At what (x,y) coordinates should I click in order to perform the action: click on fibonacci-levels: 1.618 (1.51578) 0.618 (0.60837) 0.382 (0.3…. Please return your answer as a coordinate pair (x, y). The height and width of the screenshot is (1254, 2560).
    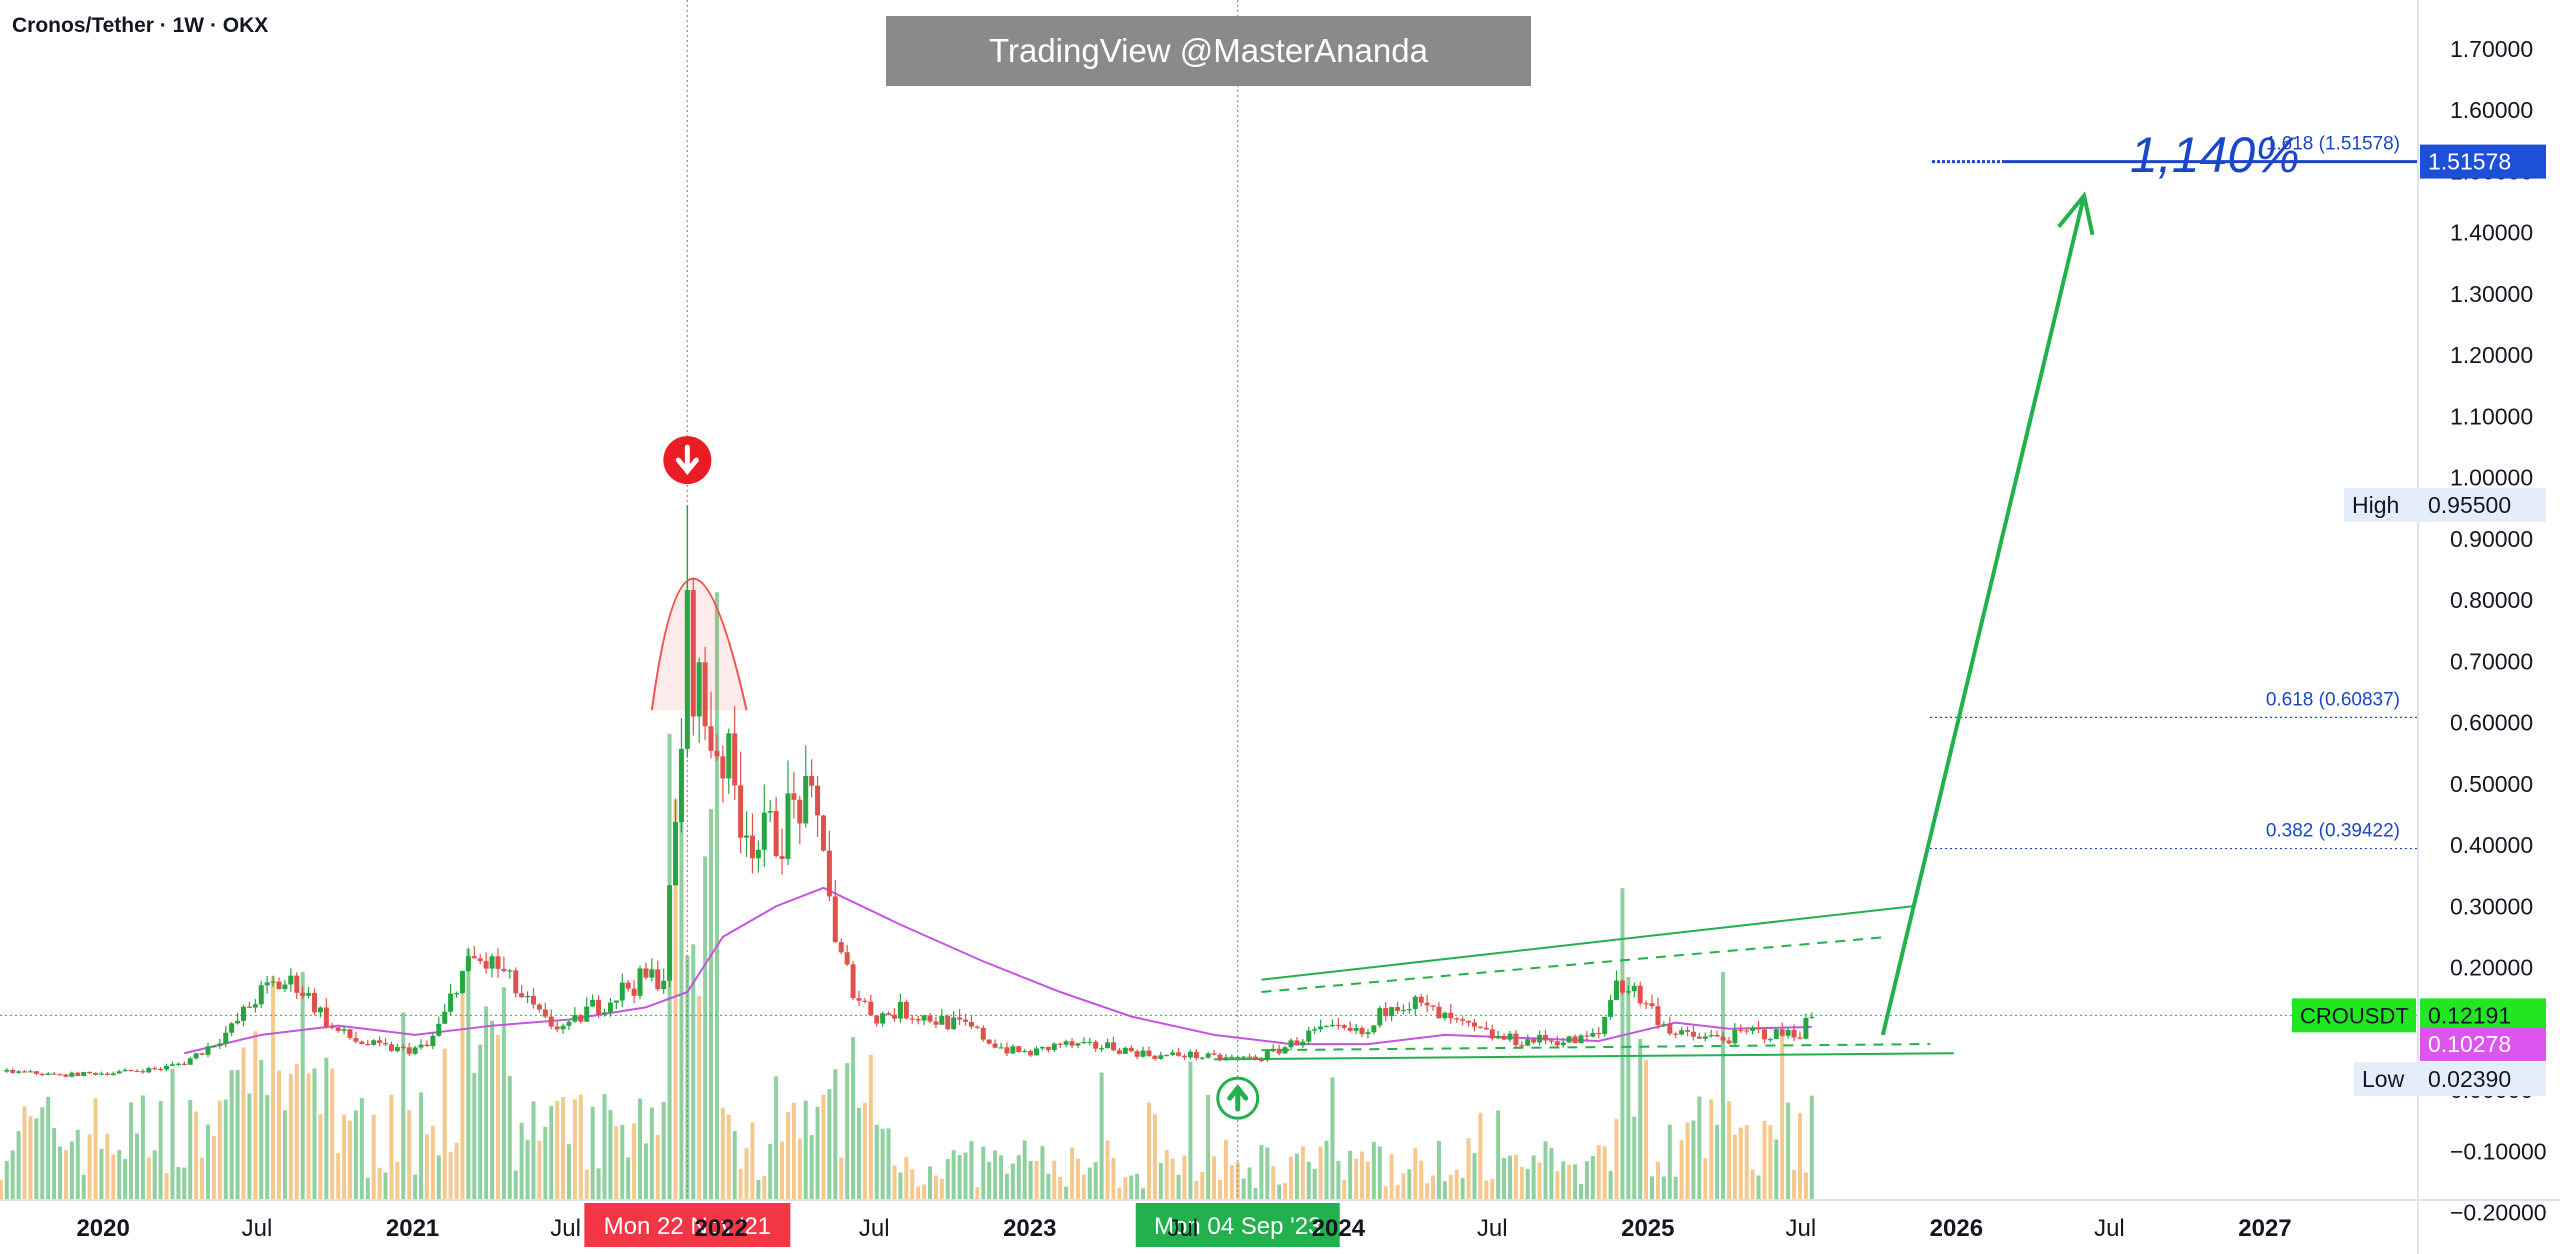
    Looking at the image, I should click on (2174, 492).